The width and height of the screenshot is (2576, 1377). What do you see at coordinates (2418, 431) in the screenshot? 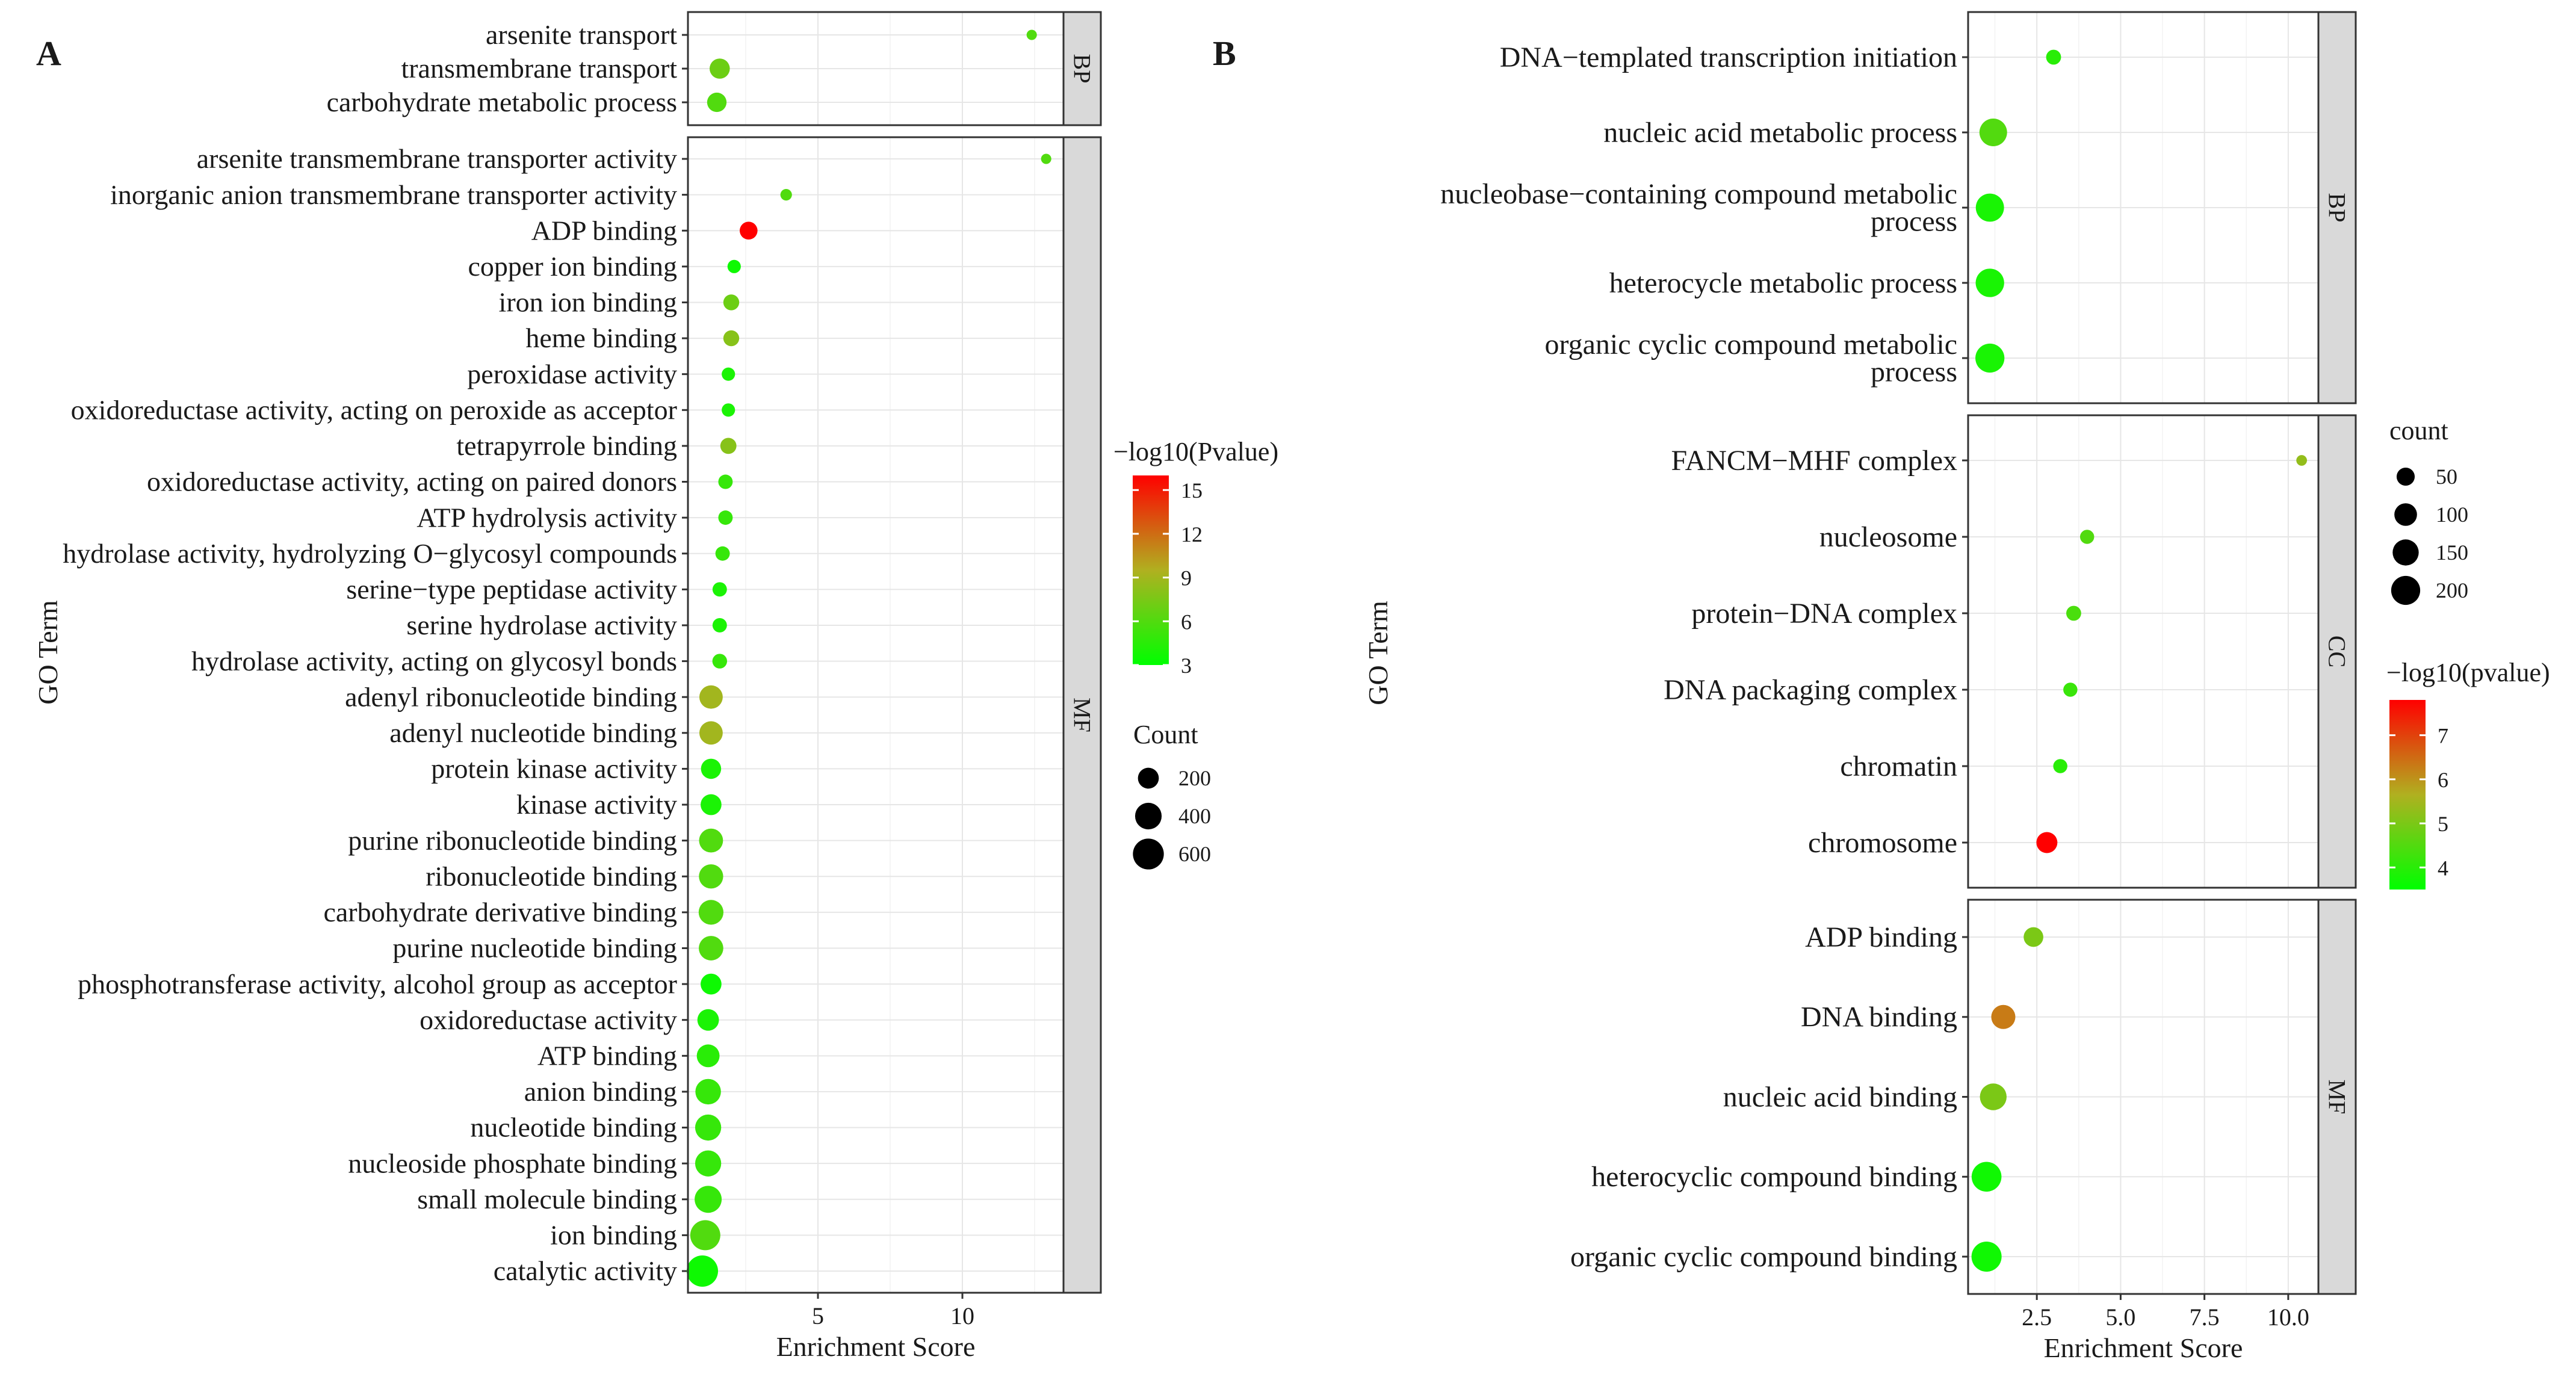
I see `size-legend-title: count` at bounding box center [2418, 431].